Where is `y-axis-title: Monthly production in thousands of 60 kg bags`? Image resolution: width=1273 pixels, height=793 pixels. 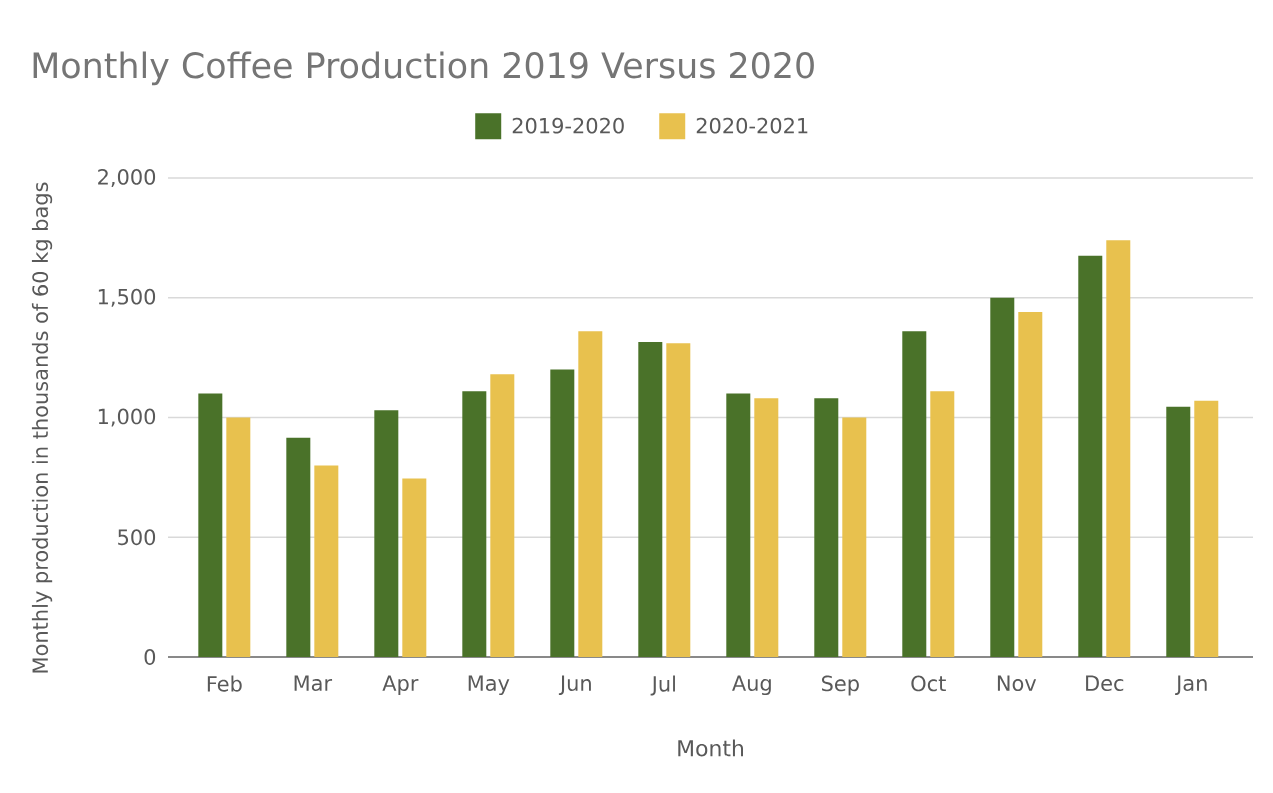 y-axis-title: Monthly production in thousands of 60 kg bags is located at coordinates (42, 427).